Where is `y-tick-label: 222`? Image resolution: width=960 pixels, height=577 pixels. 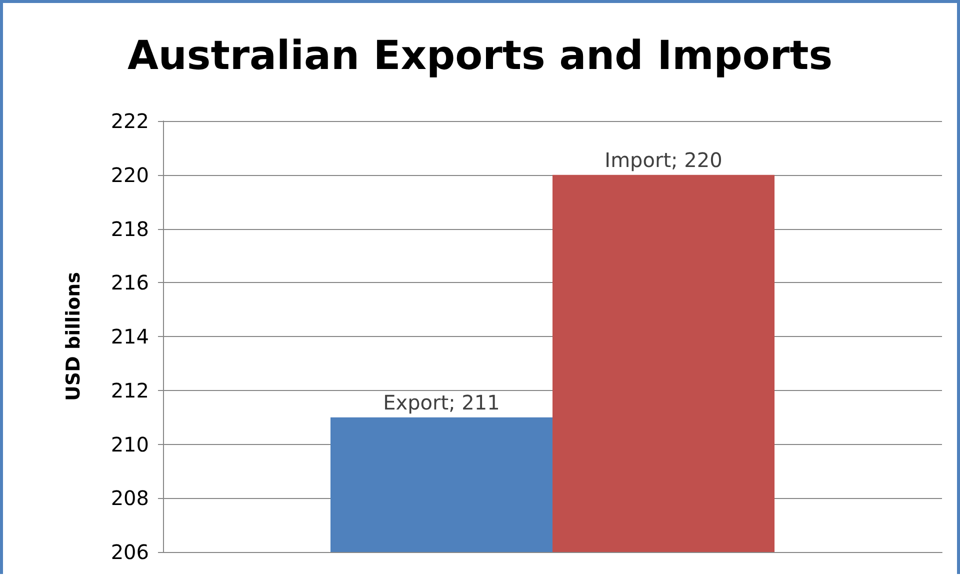
y-tick-label: 222 is located at coordinates (129, 121).